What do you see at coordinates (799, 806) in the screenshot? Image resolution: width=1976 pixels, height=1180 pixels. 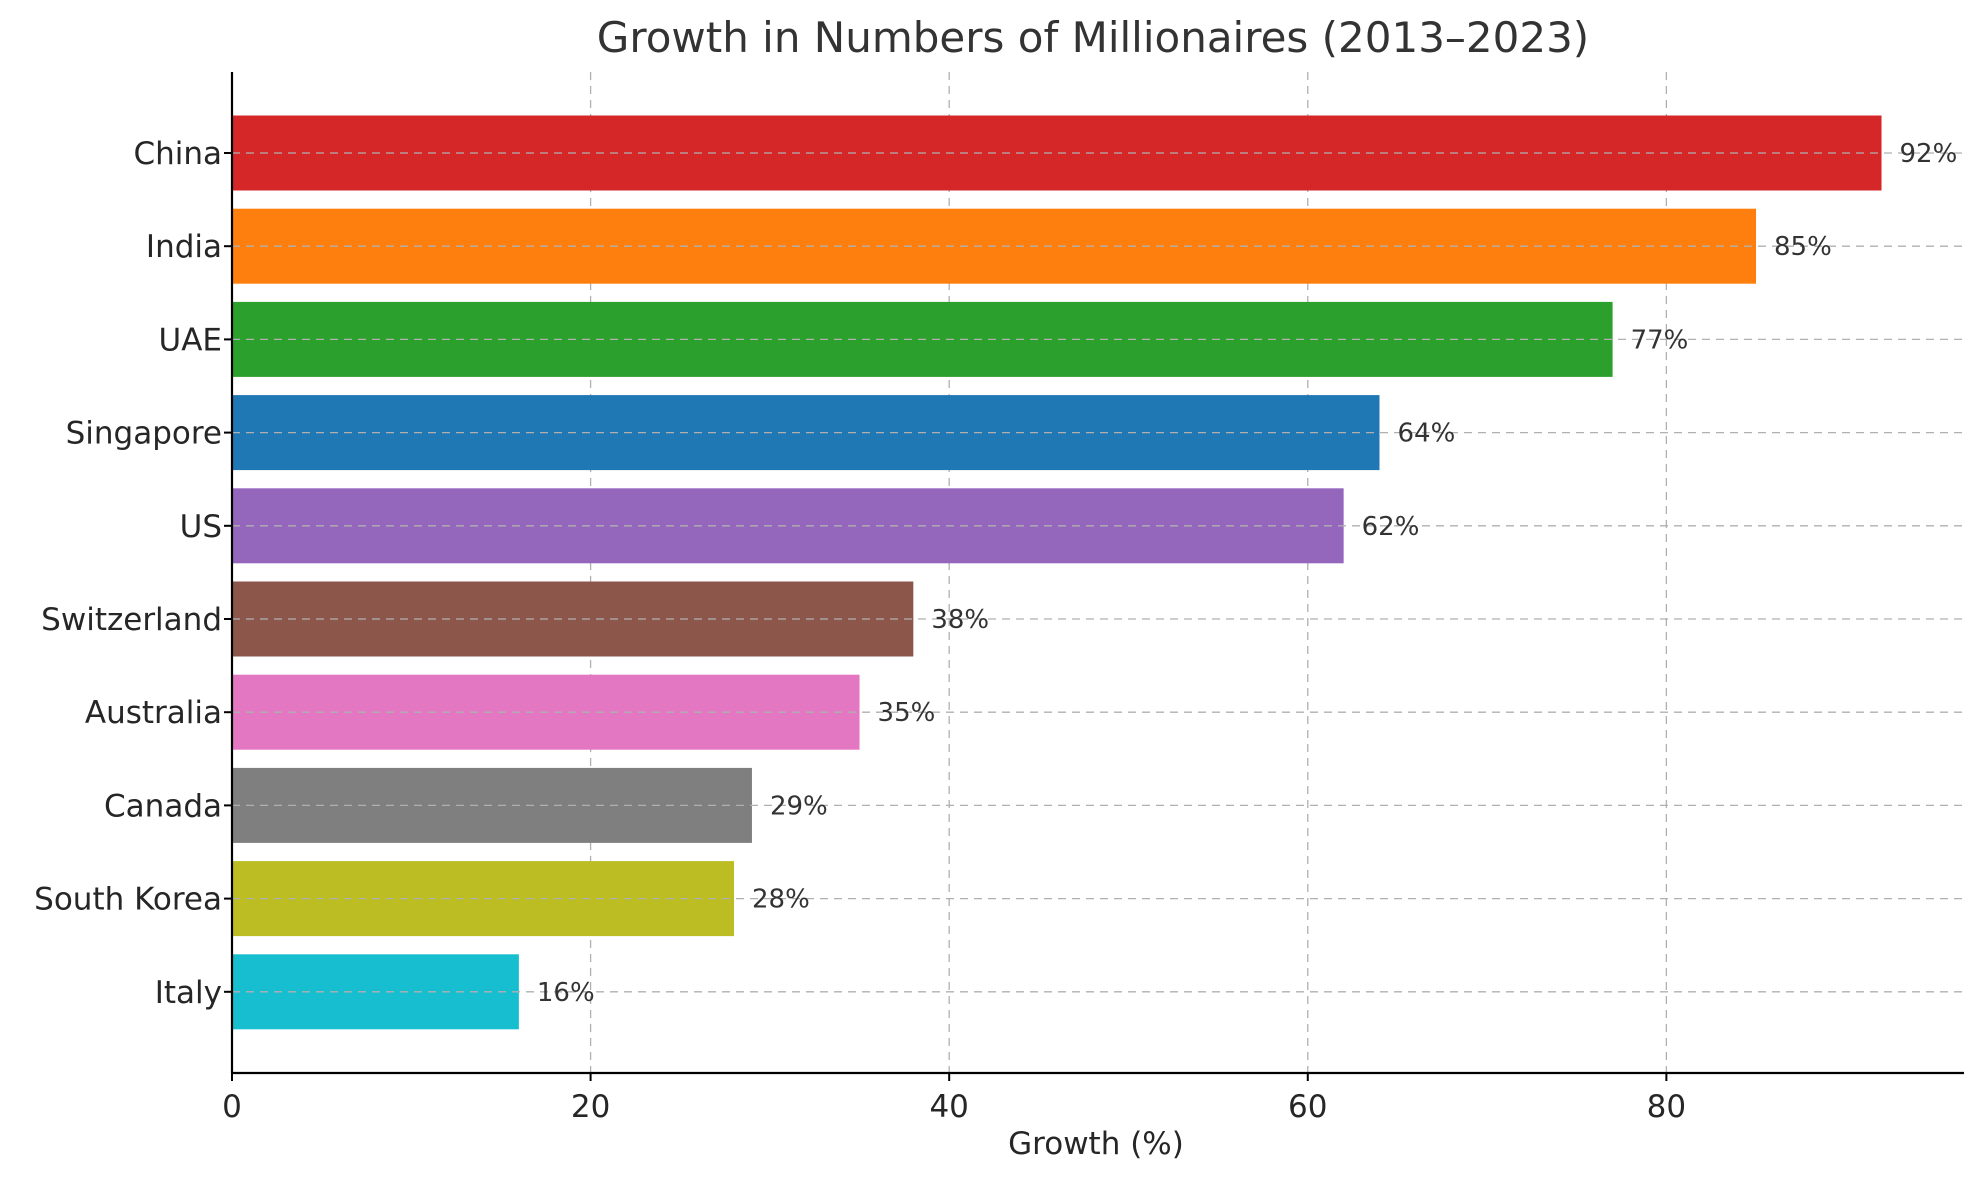 I see `data-label: 29%` at bounding box center [799, 806].